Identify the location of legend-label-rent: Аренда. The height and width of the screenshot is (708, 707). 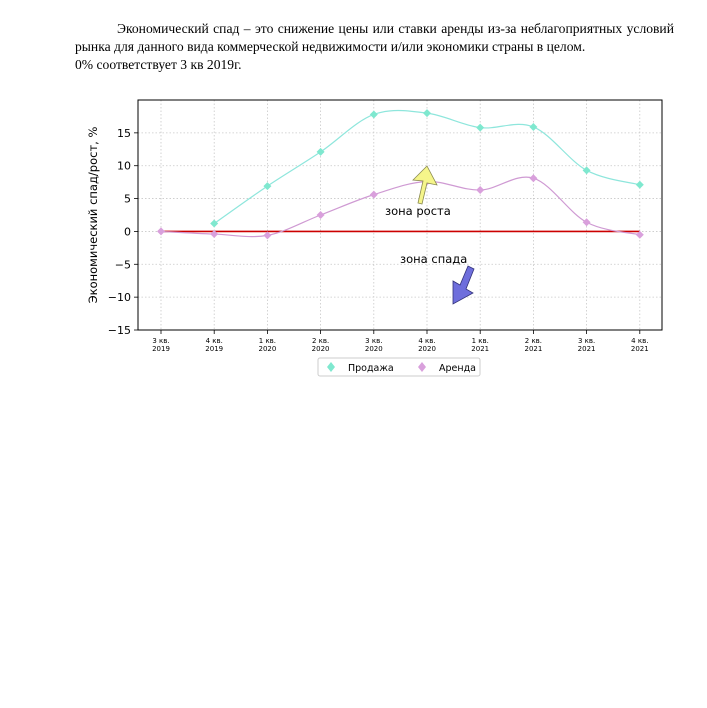
(457, 368).